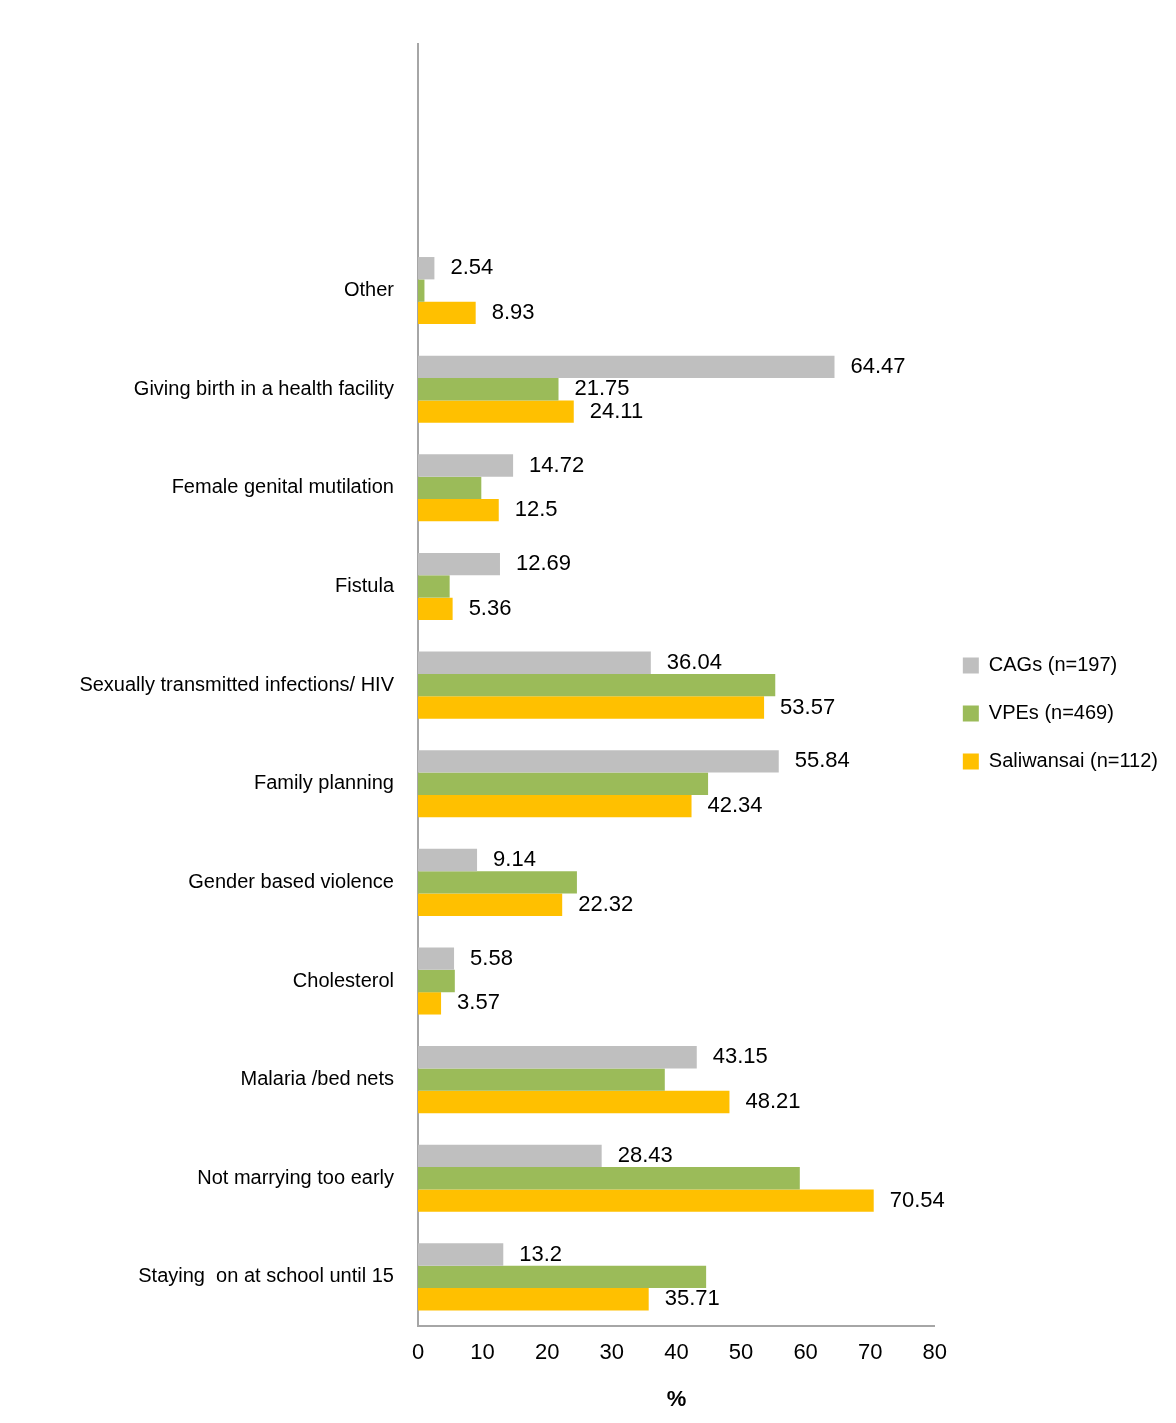 Image resolution: width=1176 pixels, height=1423 pixels. I want to click on y-tick-label: Staying on at school until 15, so click(266, 1275).